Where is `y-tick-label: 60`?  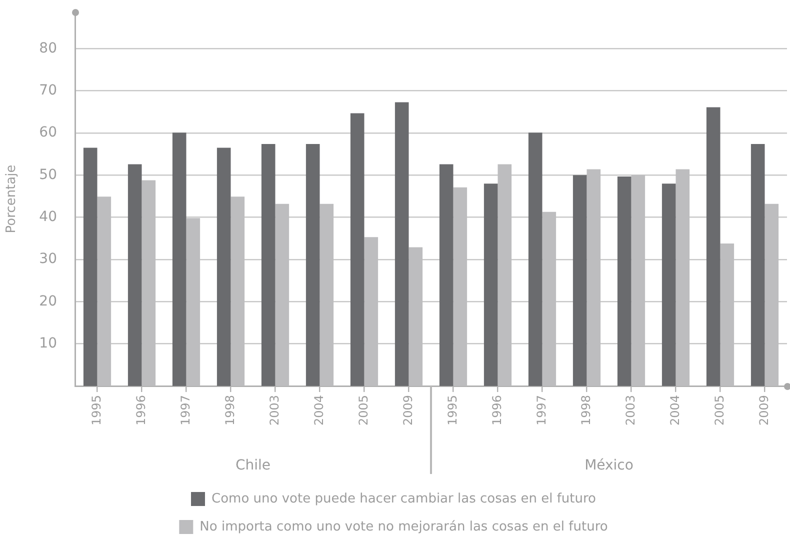 y-tick-label: 60 is located at coordinates (48, 132).